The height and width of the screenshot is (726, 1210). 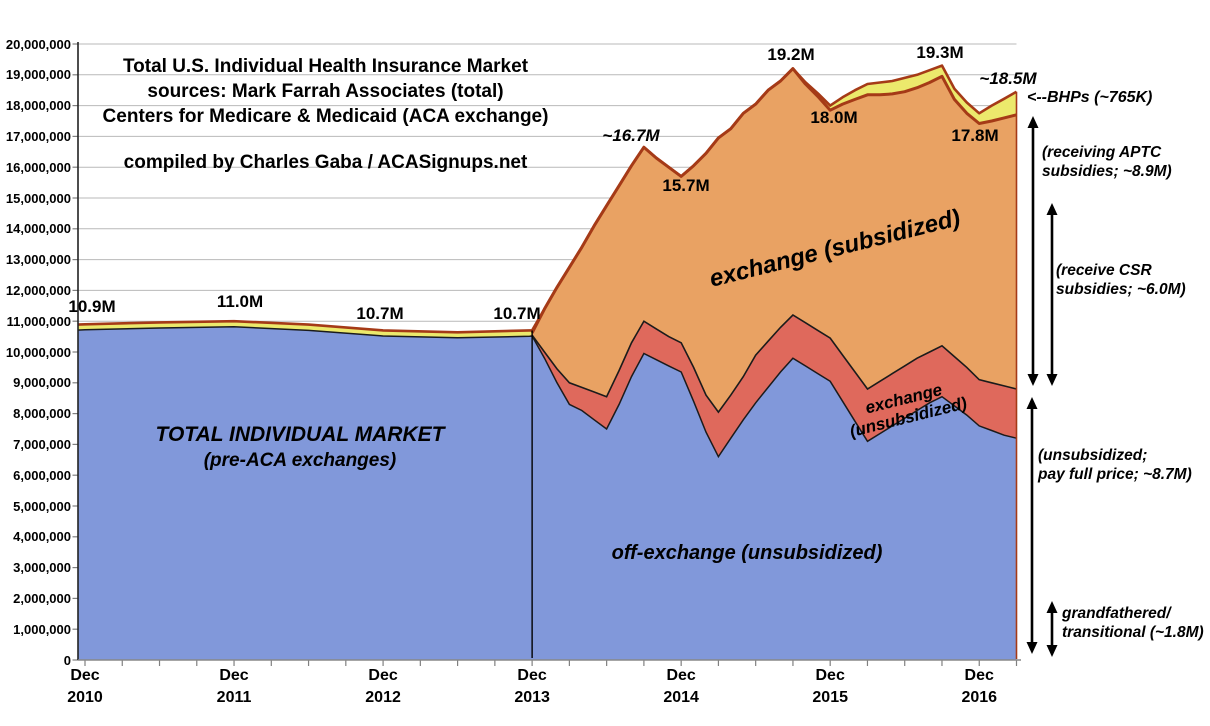 What do you see at coordinates (1107, 162) in the screenshot?
I see `annotation-aptc-subsidies: (receiving APTC subsidies; ~8.9M)` at bounding box center [1107, 162].